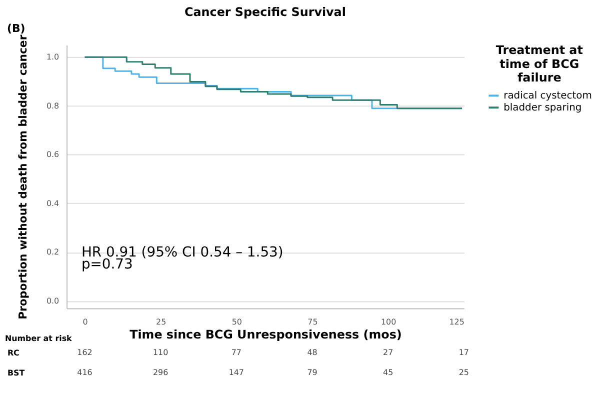  What do you see at coordinates (16, 29) in the screenshot?
I see `text: (B)` at bounding box center [16, 29].